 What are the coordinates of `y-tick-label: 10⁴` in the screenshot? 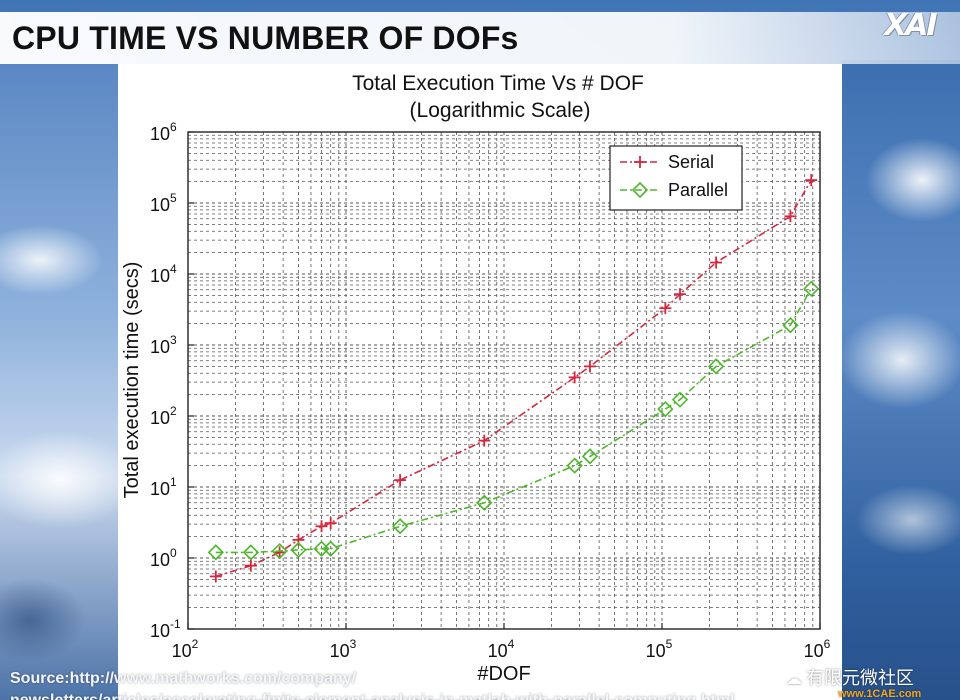 It's located at (163, 274).